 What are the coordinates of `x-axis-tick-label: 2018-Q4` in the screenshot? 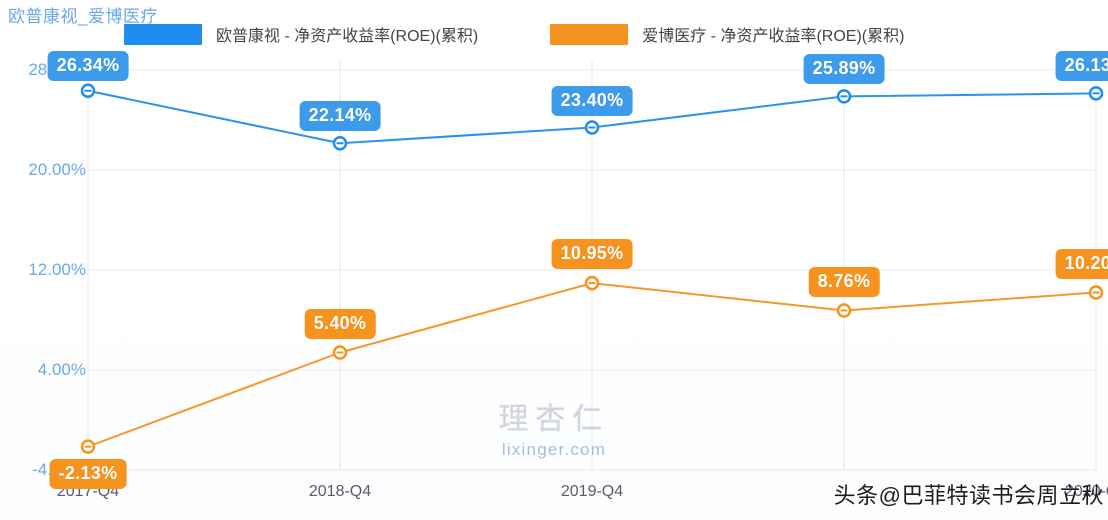 It's located at (340, 491).